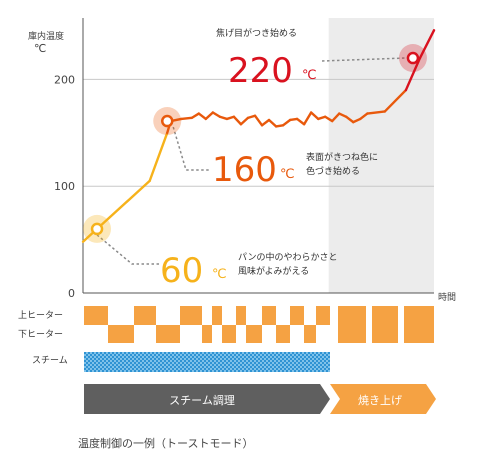 This screenshot has height=464, width=480. I want to click on phase-baking-arrow, so click(383, 399).